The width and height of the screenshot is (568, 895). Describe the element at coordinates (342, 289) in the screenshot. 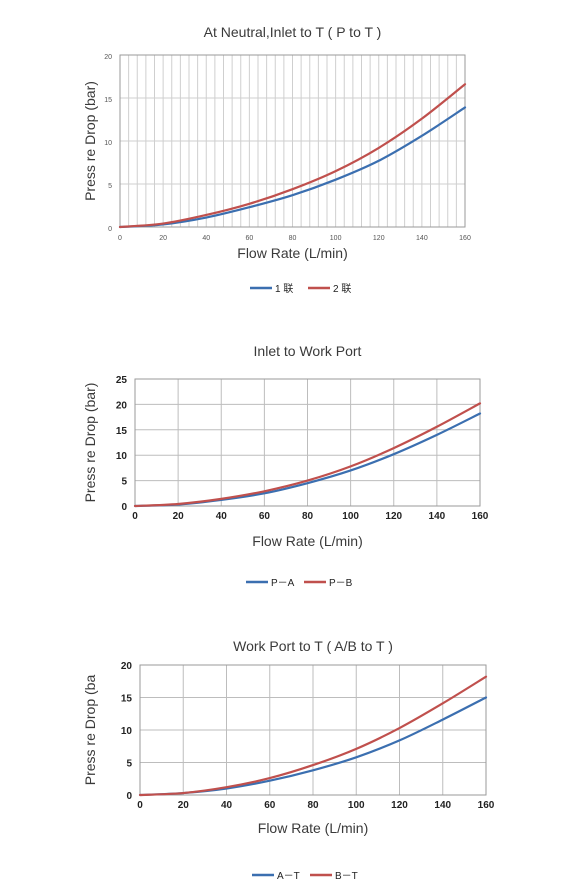

I see `legend-label: 2 联` at that location.